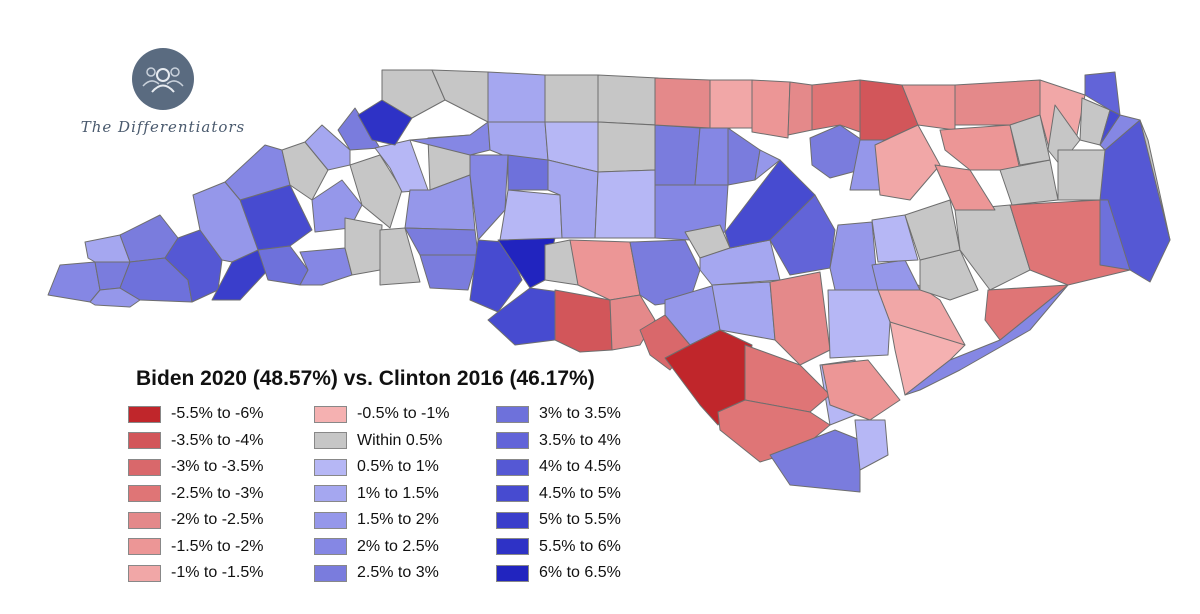 Image resolution: width=1200 pixels, height=614 pixels. Describe the element at coordinates (398, 467) in the screenshot. I see `legend-label: 0.5% to 1%` at that location.